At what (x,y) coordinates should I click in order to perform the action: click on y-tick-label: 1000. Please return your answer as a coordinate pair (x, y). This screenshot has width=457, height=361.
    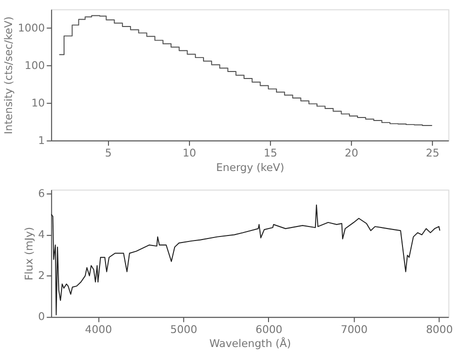
    Looking at the image, I should click on (32, 28).